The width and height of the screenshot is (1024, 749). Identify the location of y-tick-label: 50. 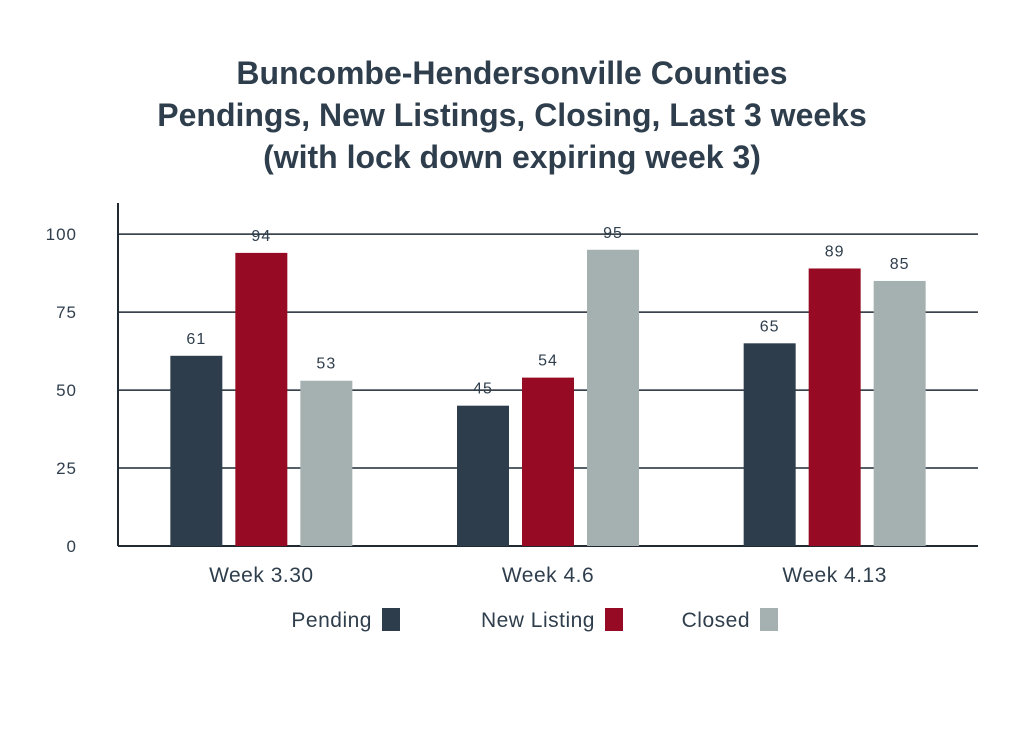
(66, 390).